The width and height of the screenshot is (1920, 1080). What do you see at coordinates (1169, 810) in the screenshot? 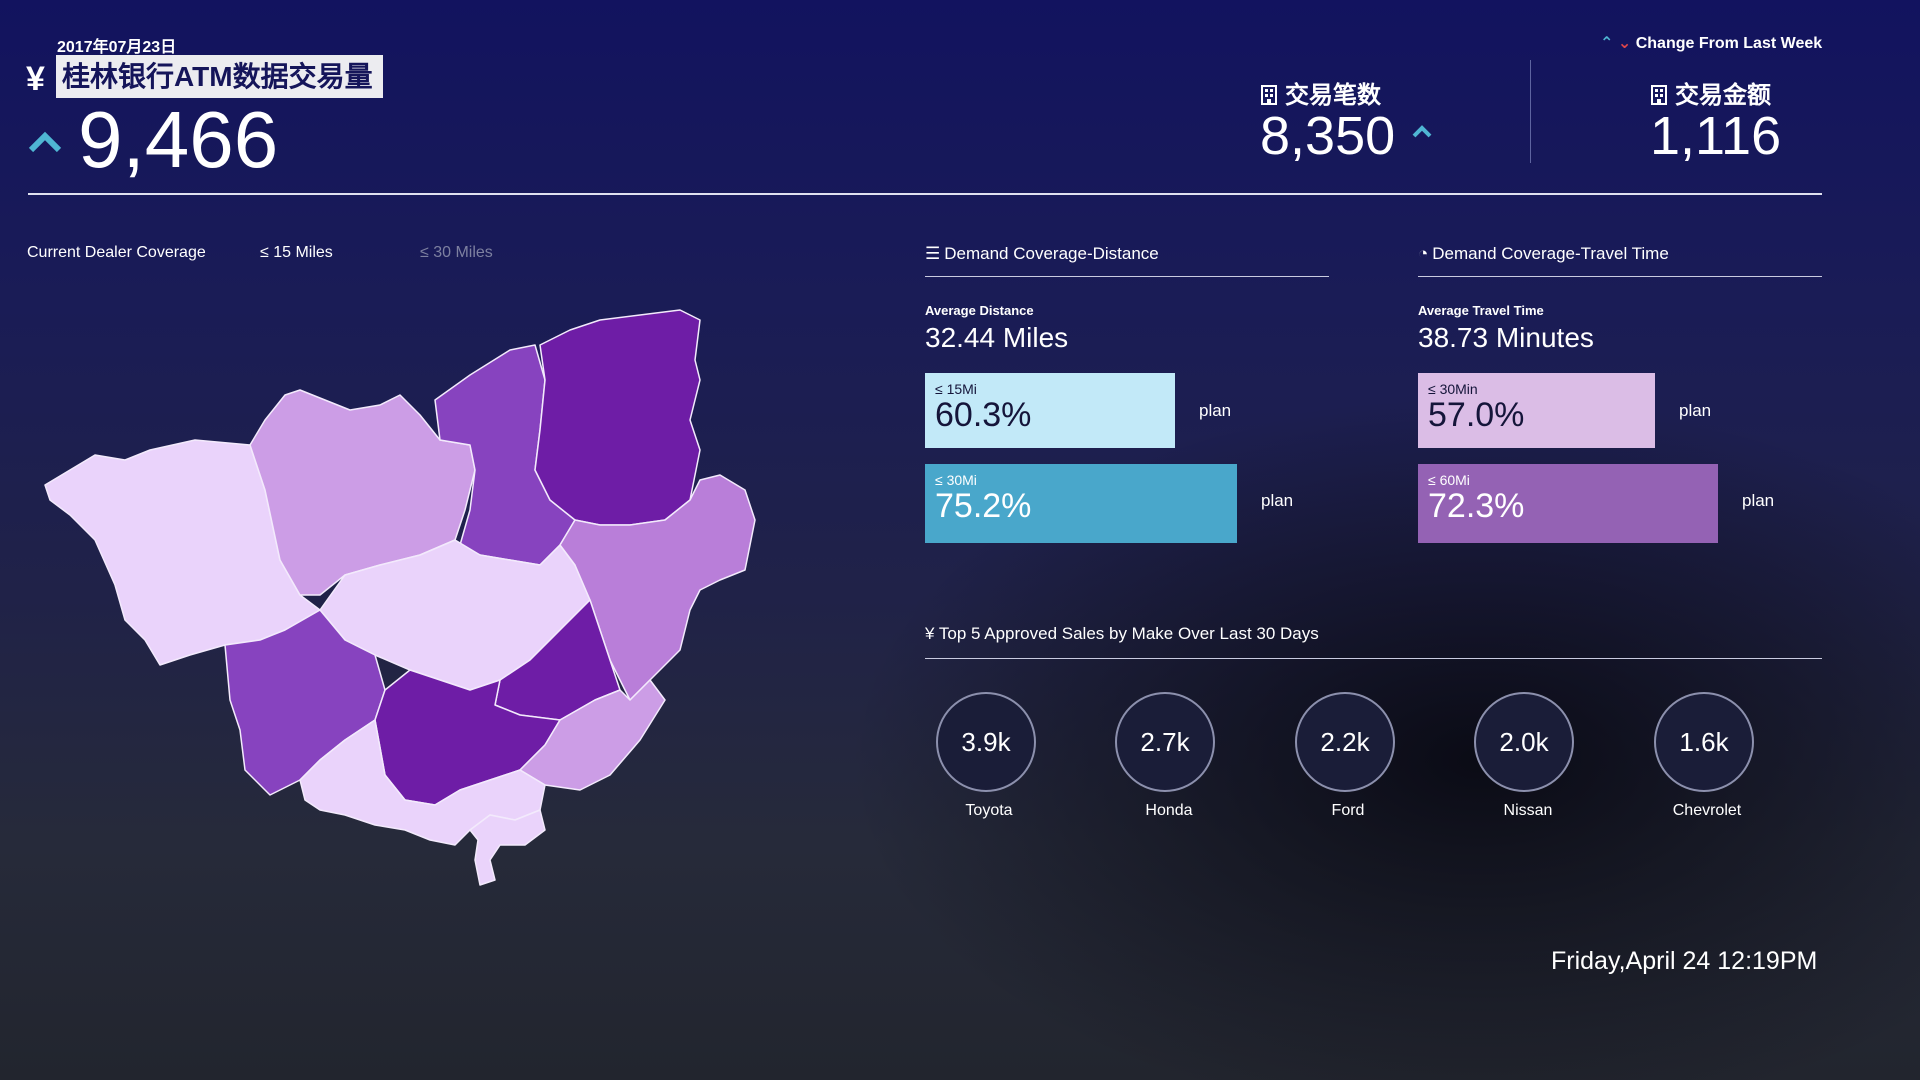
I see `make-label-honda: Honda` at bounding box center [1169, 810].